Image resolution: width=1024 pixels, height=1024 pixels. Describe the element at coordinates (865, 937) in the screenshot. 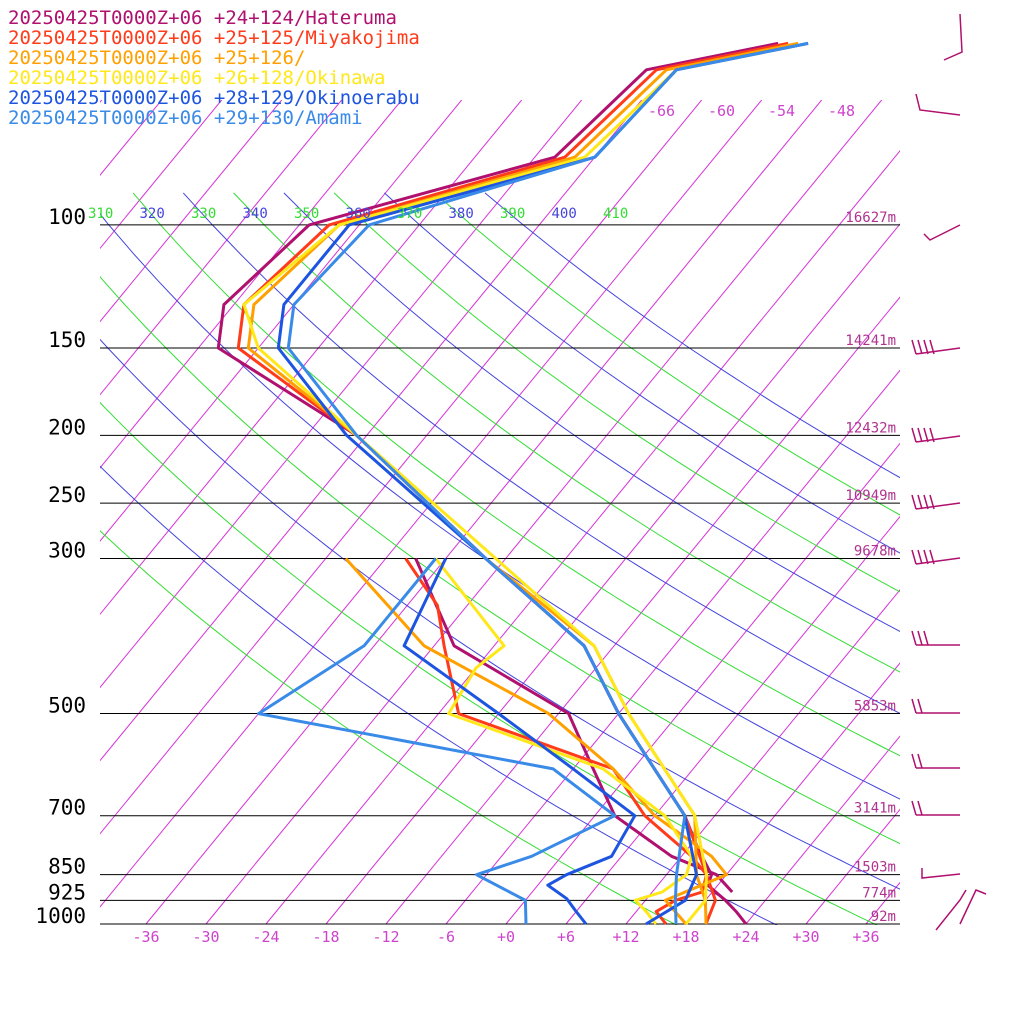

I see `temperature-tick-label: +36` at that location.